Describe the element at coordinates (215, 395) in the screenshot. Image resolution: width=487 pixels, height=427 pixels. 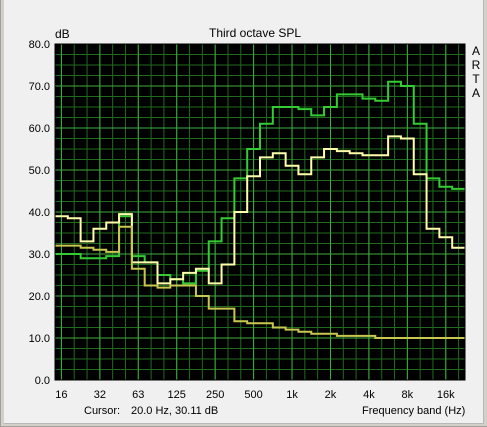
I see `x-tick-label: 250` at that location.